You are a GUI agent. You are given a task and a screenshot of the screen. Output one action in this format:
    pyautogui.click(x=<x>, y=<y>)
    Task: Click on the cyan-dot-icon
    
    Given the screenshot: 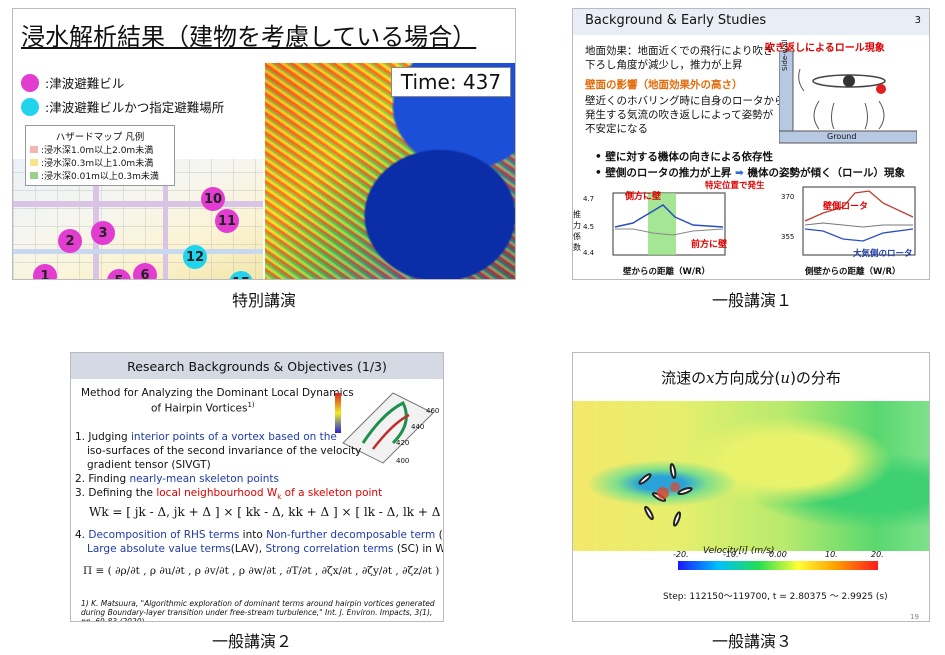 What is the action you would take?
    pyautogui.click(x=30, y=106)
    